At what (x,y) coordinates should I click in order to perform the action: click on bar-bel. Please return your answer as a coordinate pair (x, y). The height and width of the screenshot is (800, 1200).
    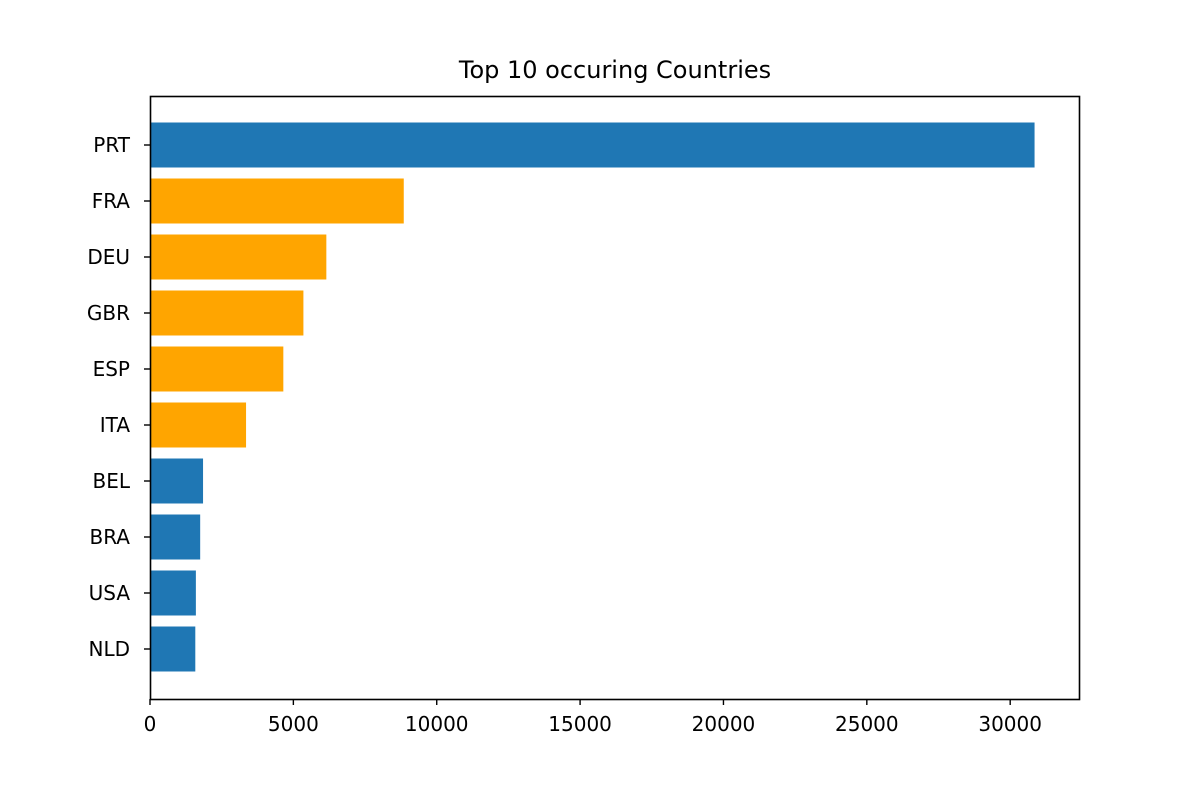
    Looking at the image, I should click on (177, 481).